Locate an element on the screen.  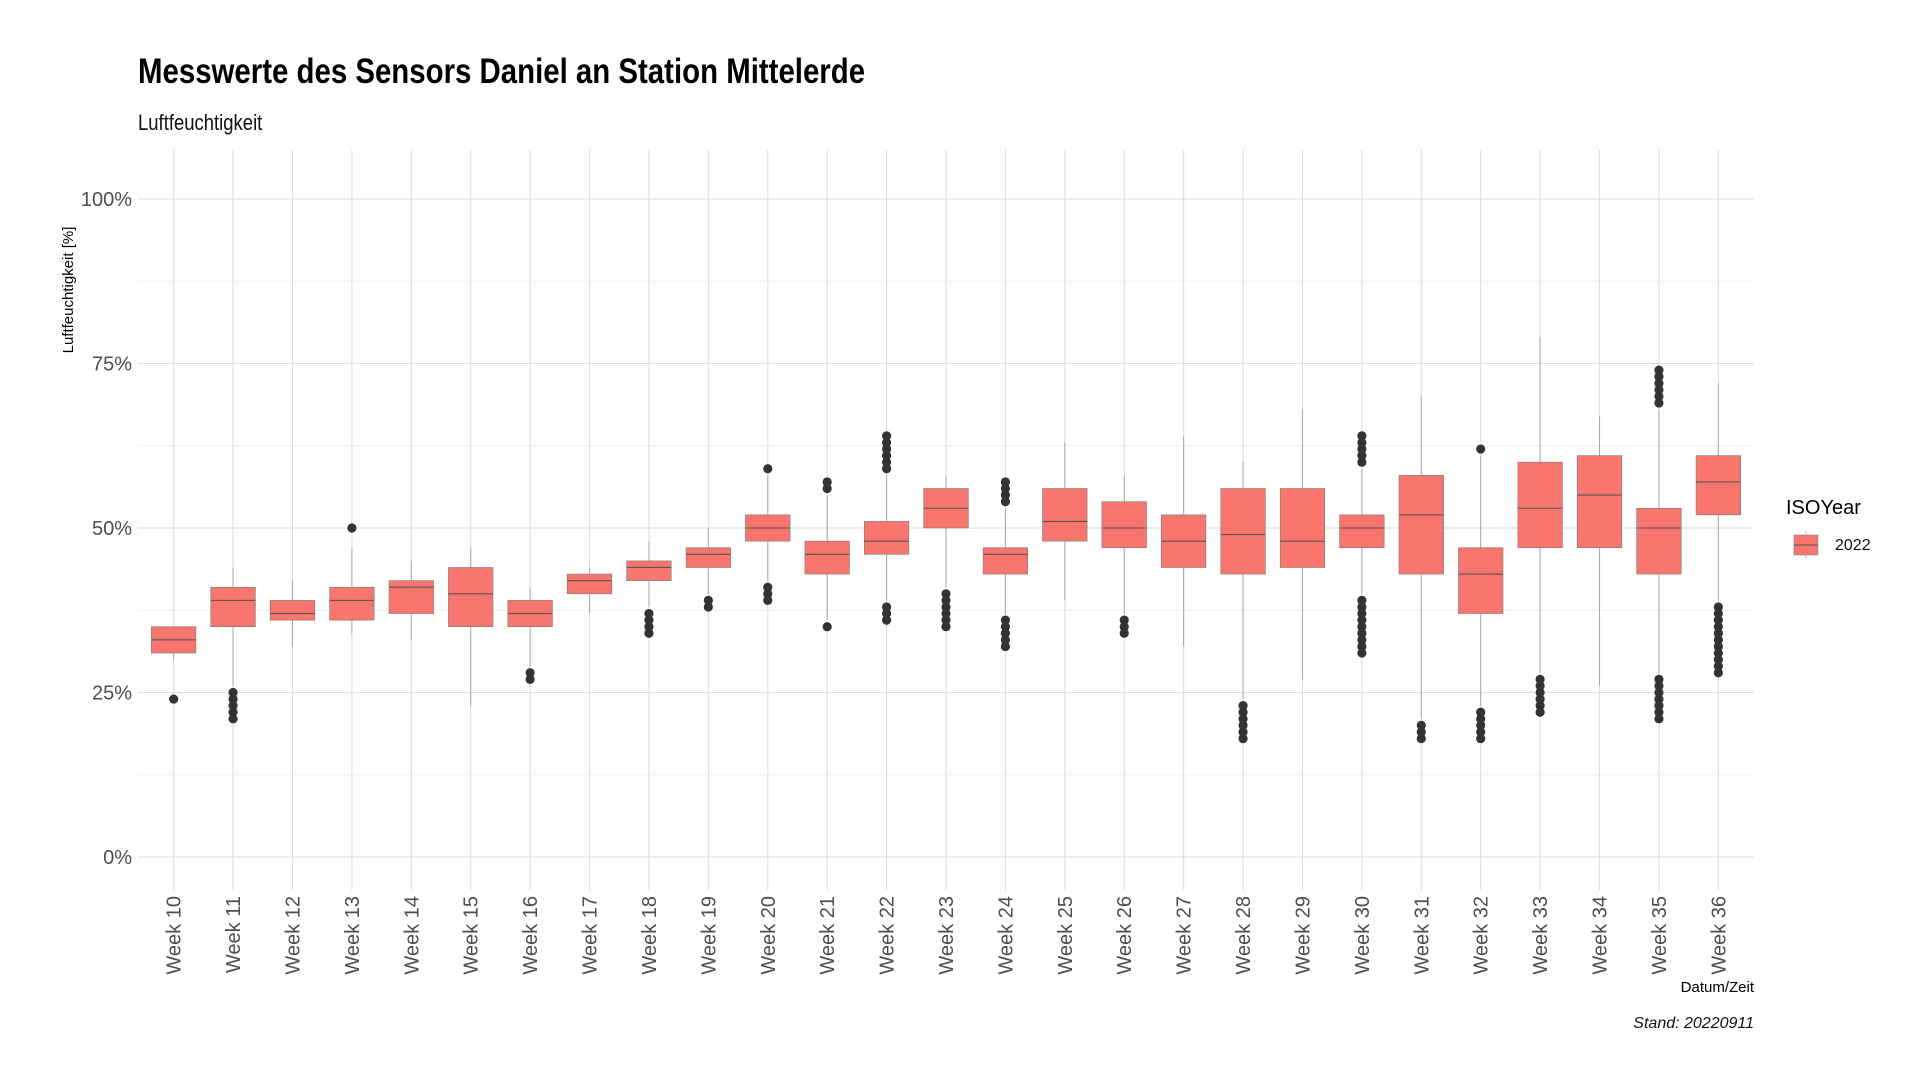
x-tick-label: Week 17 is located at coordinates (591, 935).